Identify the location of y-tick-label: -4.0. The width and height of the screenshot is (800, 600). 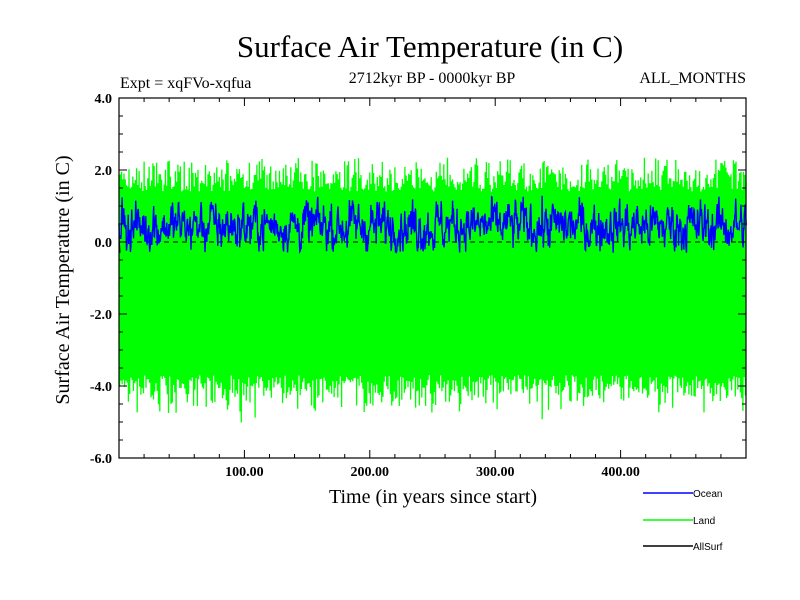
(101, 387).